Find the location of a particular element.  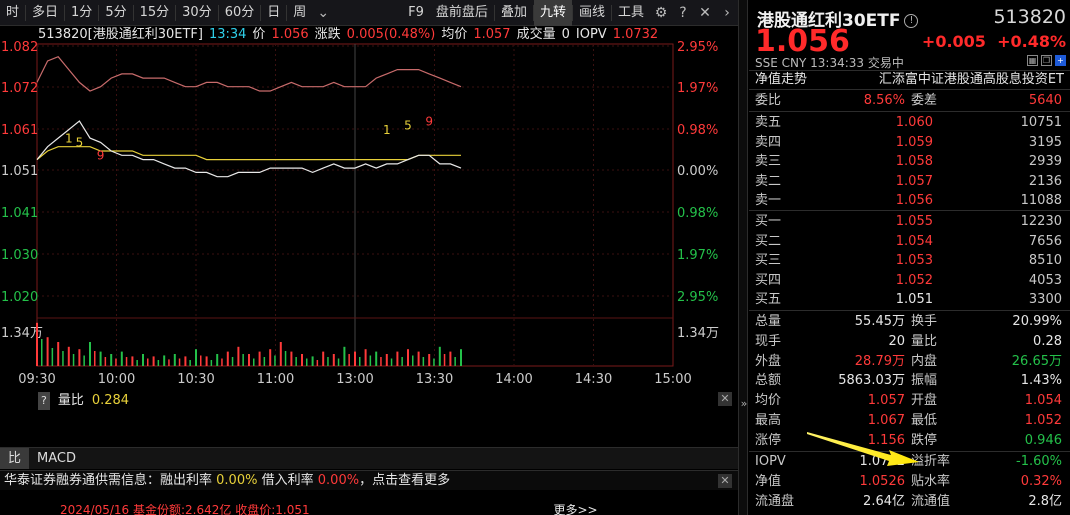

ask-row: 卖五 1.060 10751 is located at coordinates (909, 123).